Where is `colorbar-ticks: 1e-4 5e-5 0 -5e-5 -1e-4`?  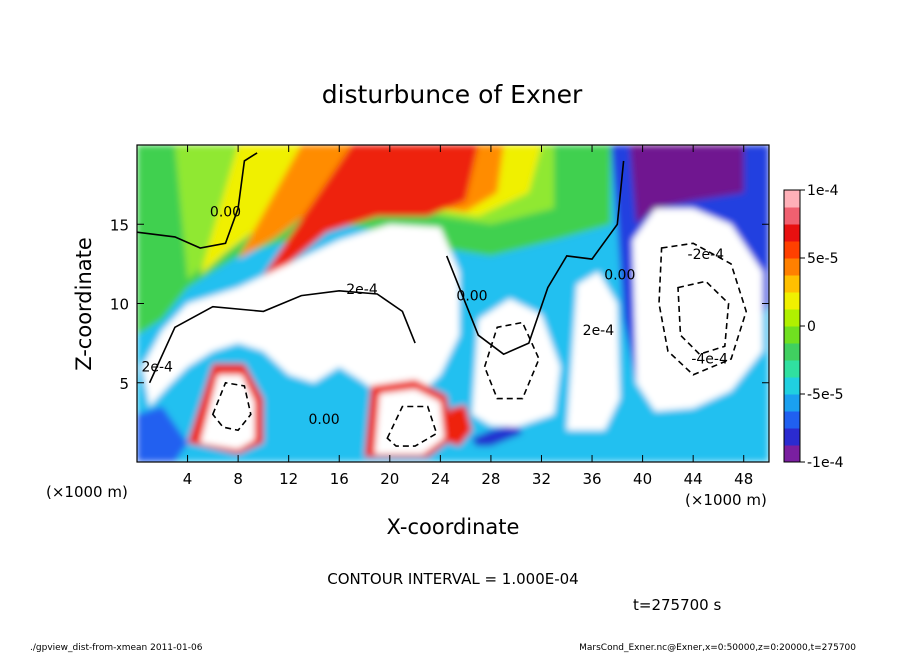
colorbar-ticks: 1e-4 5e-5 0 -5e-5 -1e-4 is located at coordinates (822, 327).